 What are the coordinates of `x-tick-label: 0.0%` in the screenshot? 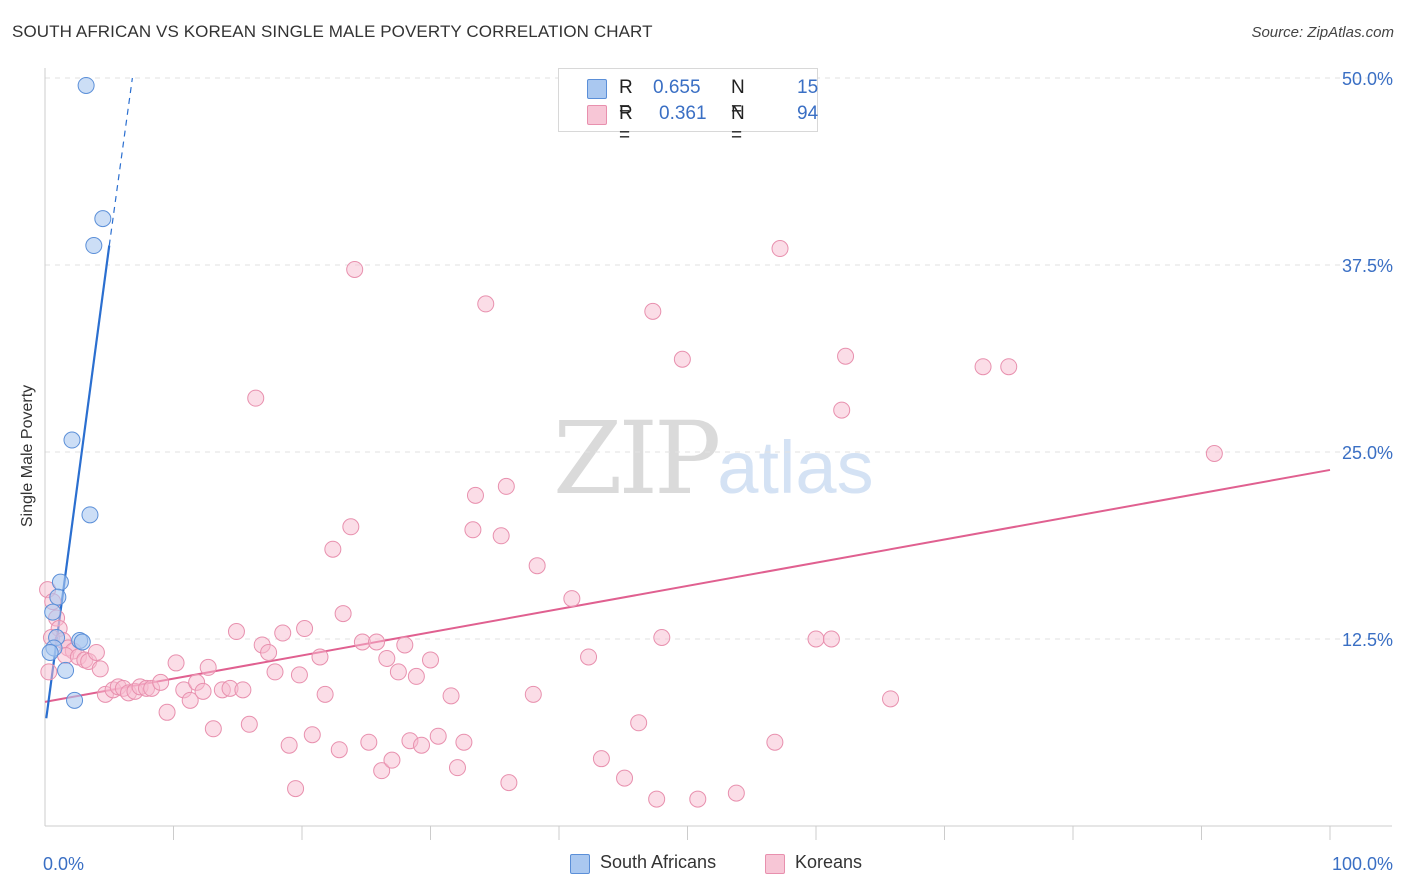 It's located at (63, 864).